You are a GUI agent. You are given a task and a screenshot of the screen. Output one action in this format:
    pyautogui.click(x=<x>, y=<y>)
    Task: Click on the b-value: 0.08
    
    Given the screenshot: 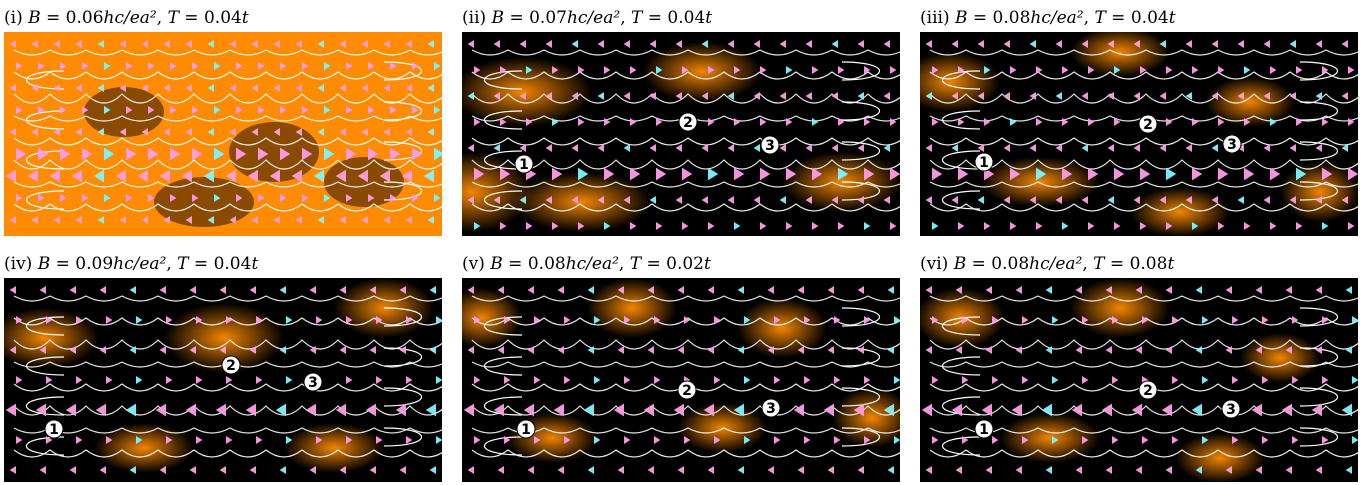 What is the action you would take?
    pyautogui.click(x=546, y=264)
    